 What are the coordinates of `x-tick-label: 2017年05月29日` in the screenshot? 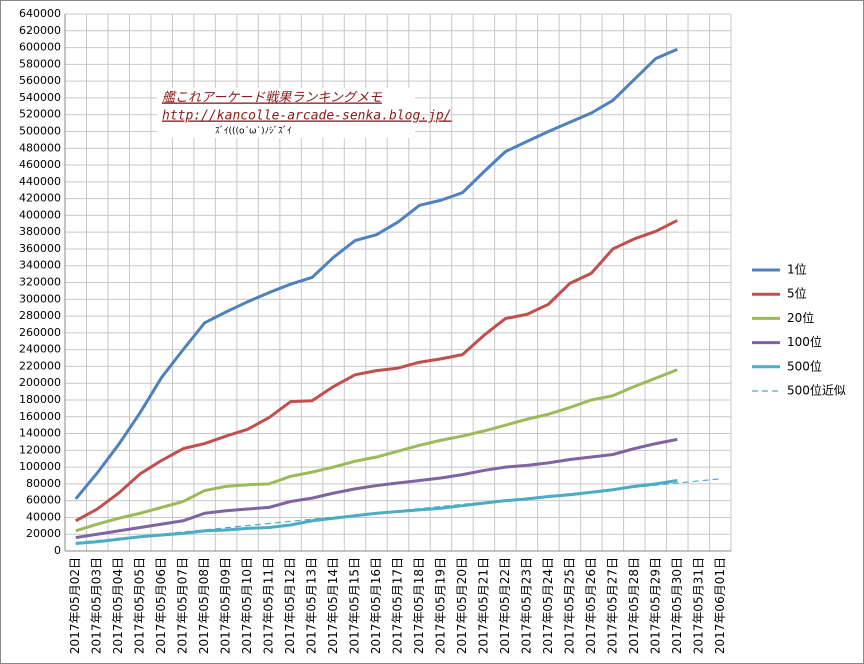 It's located at (655, 605).